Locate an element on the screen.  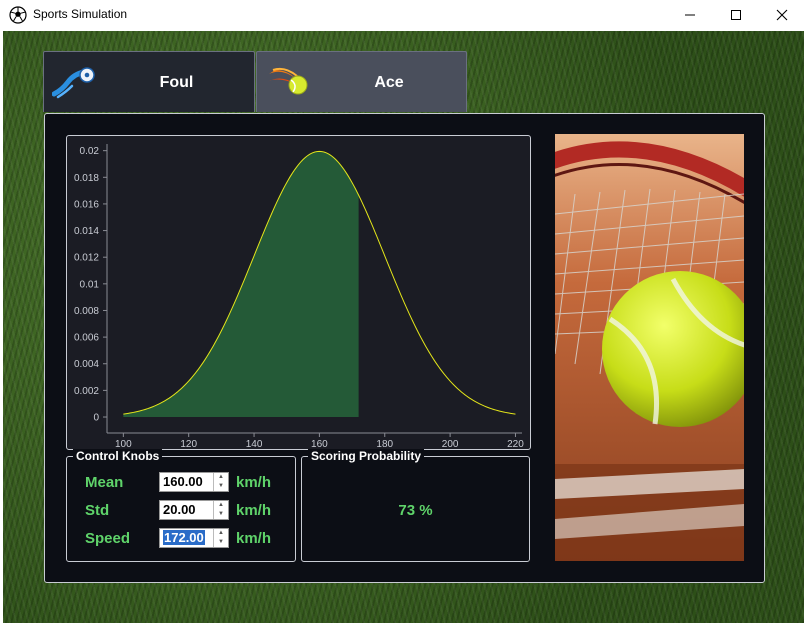
std-spinbox: 20.00 ▲ ▼ is located at coordinates (194, 510).